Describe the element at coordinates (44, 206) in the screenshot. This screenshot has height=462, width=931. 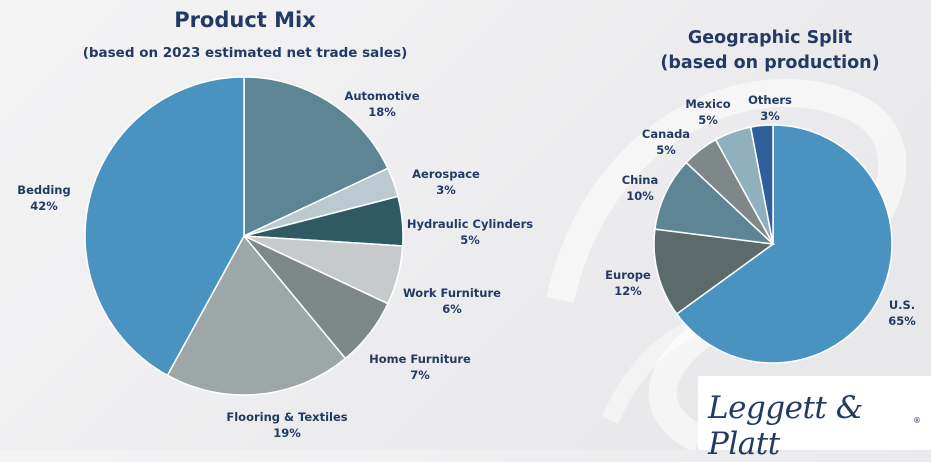
I see `slice-label-value: 42%` at that location.